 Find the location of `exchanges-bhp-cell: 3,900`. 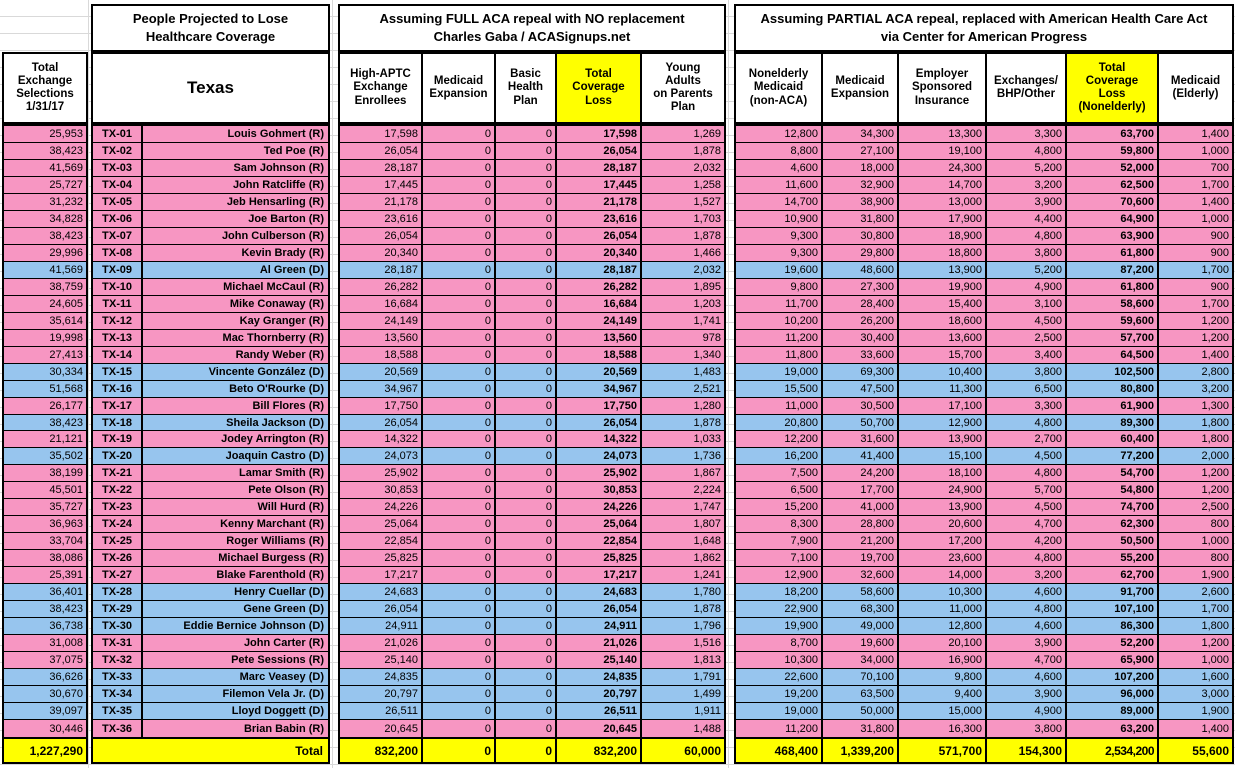

exchanges-bhp-cell: 3,900 is located at coordinates (1025, 694).